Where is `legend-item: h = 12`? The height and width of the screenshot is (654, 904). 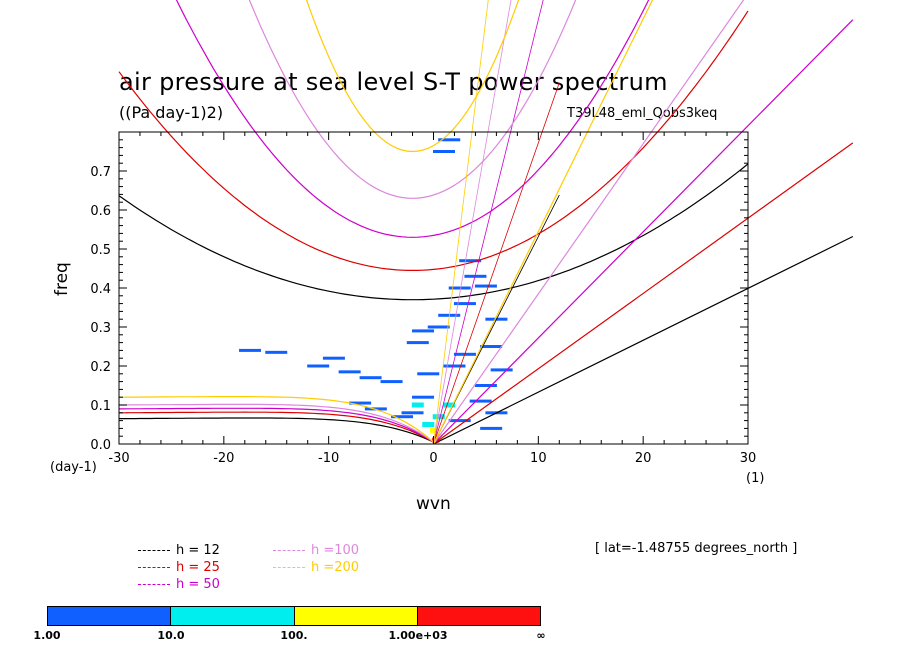 legend-item: h = 12 is located at coordinates (179, 550).